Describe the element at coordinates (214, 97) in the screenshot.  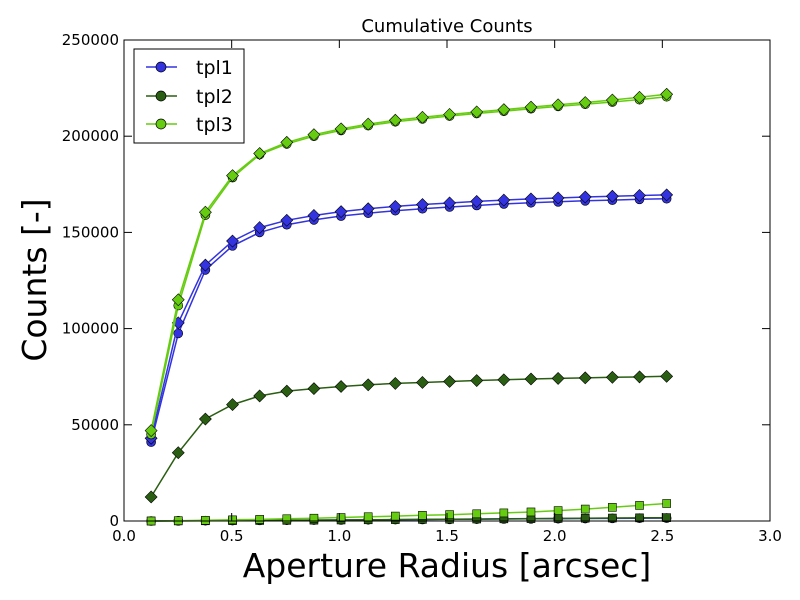
I see `legend-label-tpl2: tpl2` at that location.